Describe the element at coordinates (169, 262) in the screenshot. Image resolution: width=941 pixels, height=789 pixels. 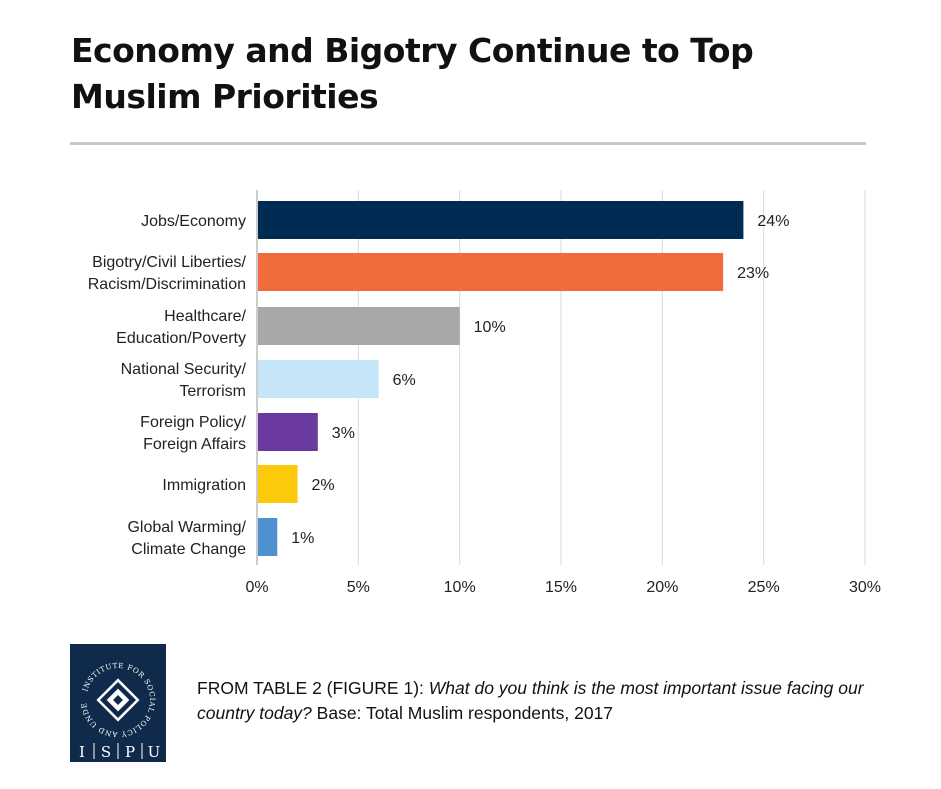
I see `category-label: Bigotry/Civil Liberties/` at that location.